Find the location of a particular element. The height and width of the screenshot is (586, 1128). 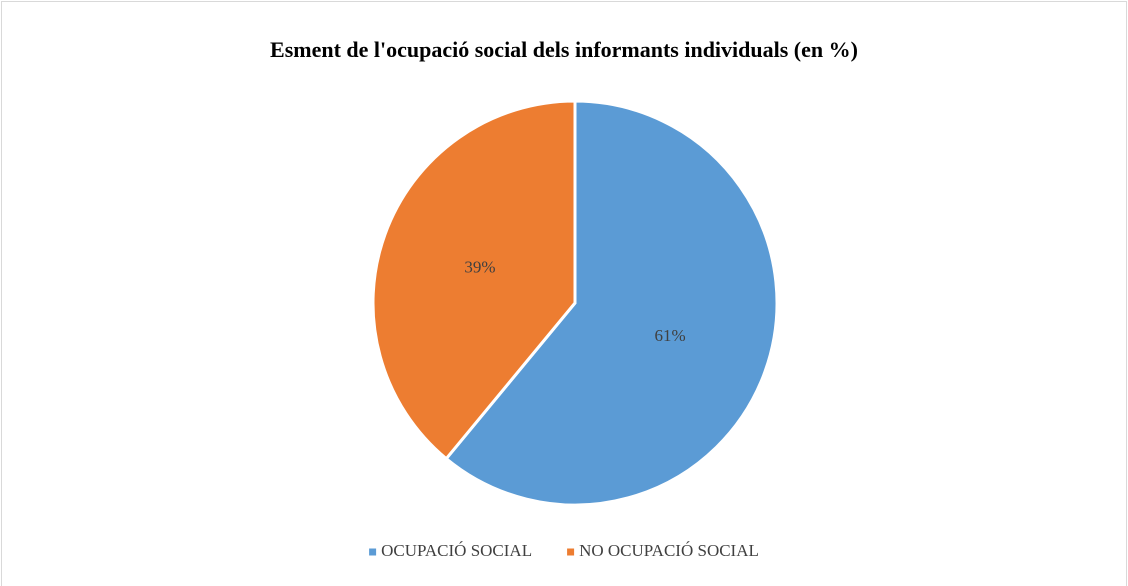

legend-label: NO OCUPACIÓ SOCIAL is located at coordinates (669, 550).